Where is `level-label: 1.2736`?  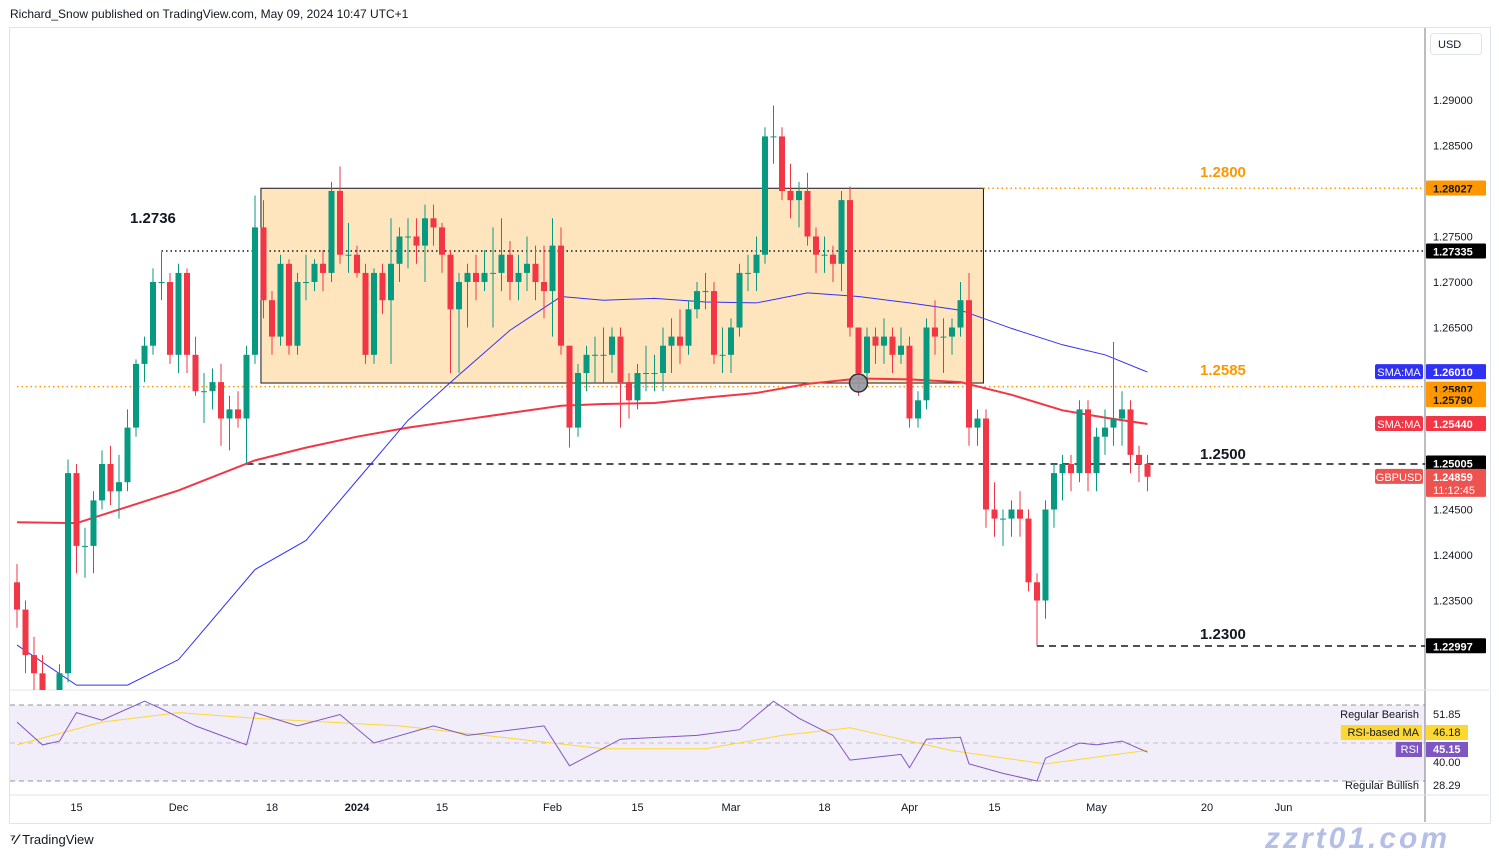
level-label: 1.2736 is located at coordinates (153, 218).